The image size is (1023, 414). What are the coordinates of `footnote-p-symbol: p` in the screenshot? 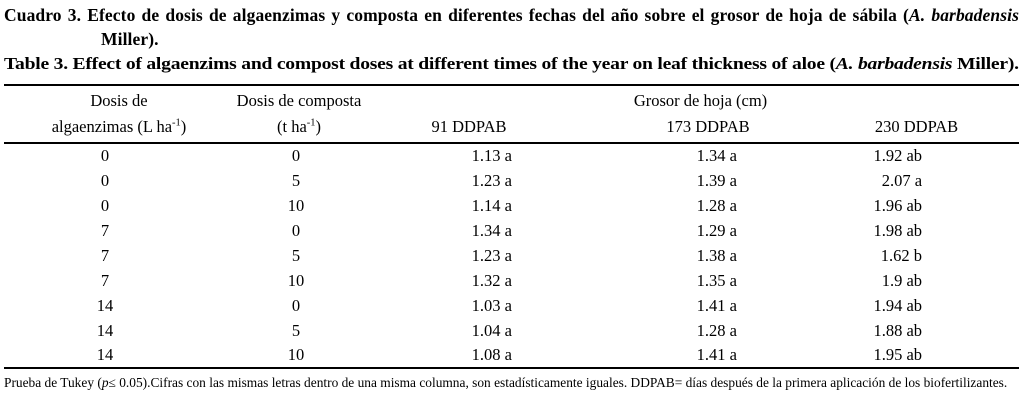 It's located at (105, 382).